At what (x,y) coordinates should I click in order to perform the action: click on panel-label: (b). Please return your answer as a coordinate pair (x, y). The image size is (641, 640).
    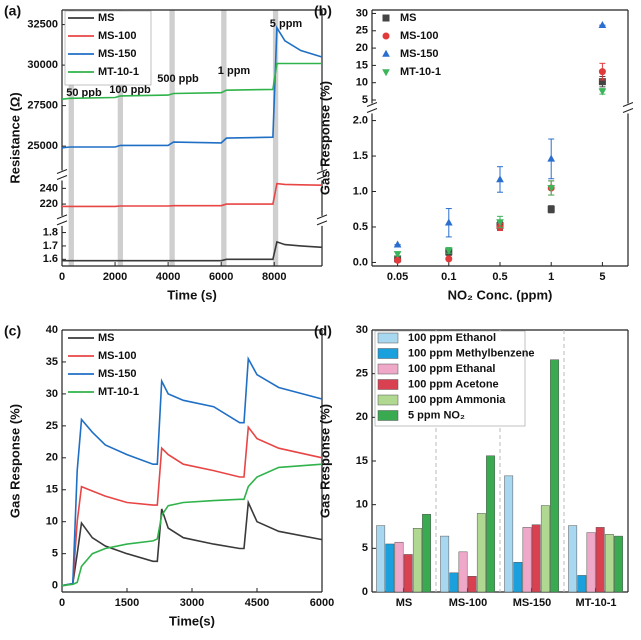
    Looking at the image, I should click on (323, 11).